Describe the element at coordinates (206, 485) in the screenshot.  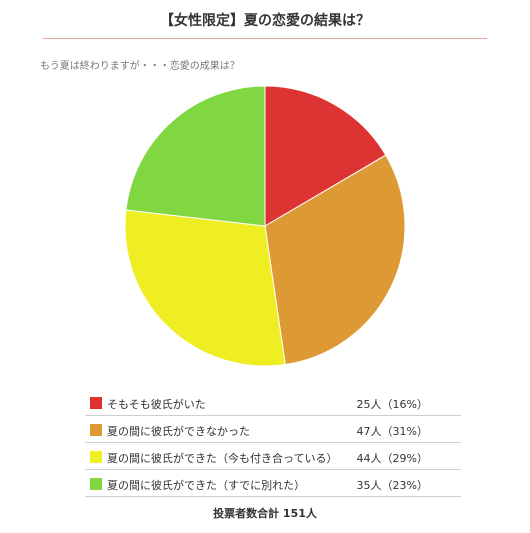
I see `legend-label: 夏の間に彼氏ができた（すでに別れた）` at that location.